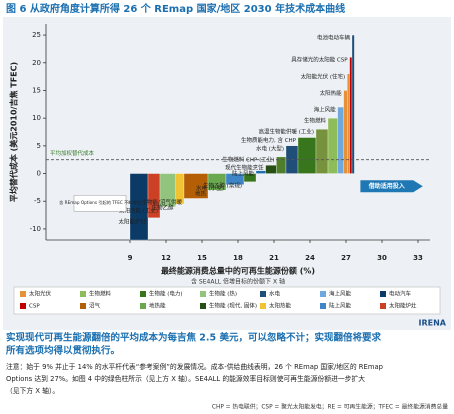 The width and height of the screenshot is (454, 414). What do you see at coordinates (340, 294) in the screenshot?
I see `legend-label: 海上风能` at bounding box center [340, 294].